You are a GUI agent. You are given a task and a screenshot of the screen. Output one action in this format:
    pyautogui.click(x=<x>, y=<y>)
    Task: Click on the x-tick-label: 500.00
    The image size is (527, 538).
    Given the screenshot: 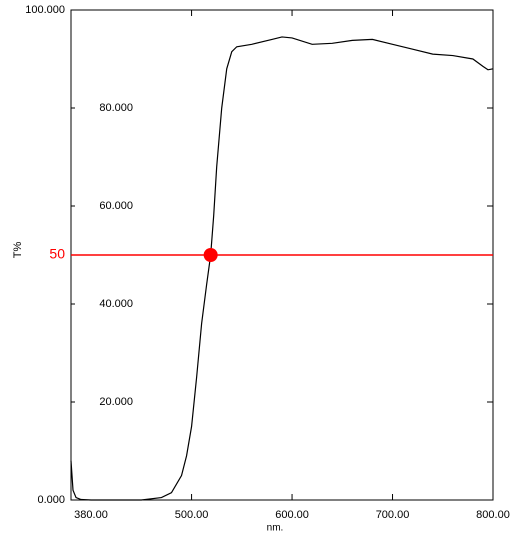 What is the action you would take?
    pyautogui.click(x=192, y=515)
    